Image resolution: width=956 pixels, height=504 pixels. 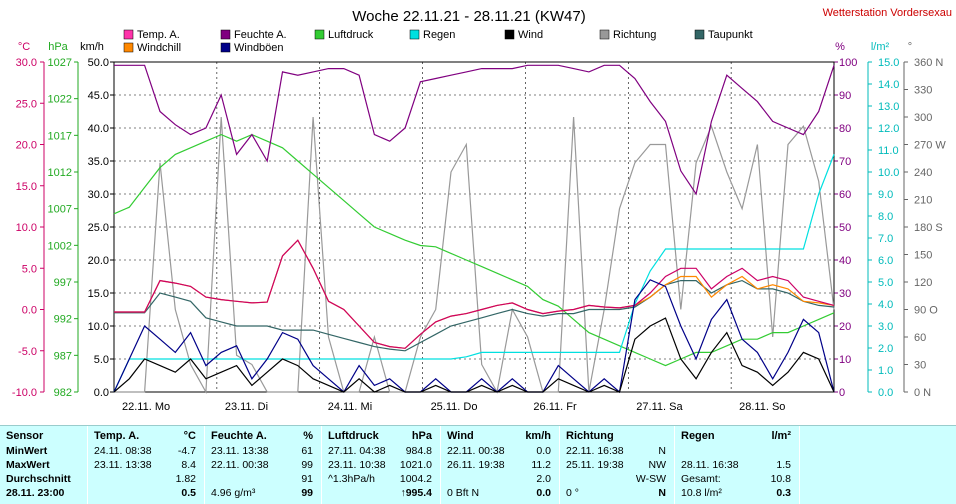 I want to click on axis-tick-label: 0 N, so click(x=922, y=393).